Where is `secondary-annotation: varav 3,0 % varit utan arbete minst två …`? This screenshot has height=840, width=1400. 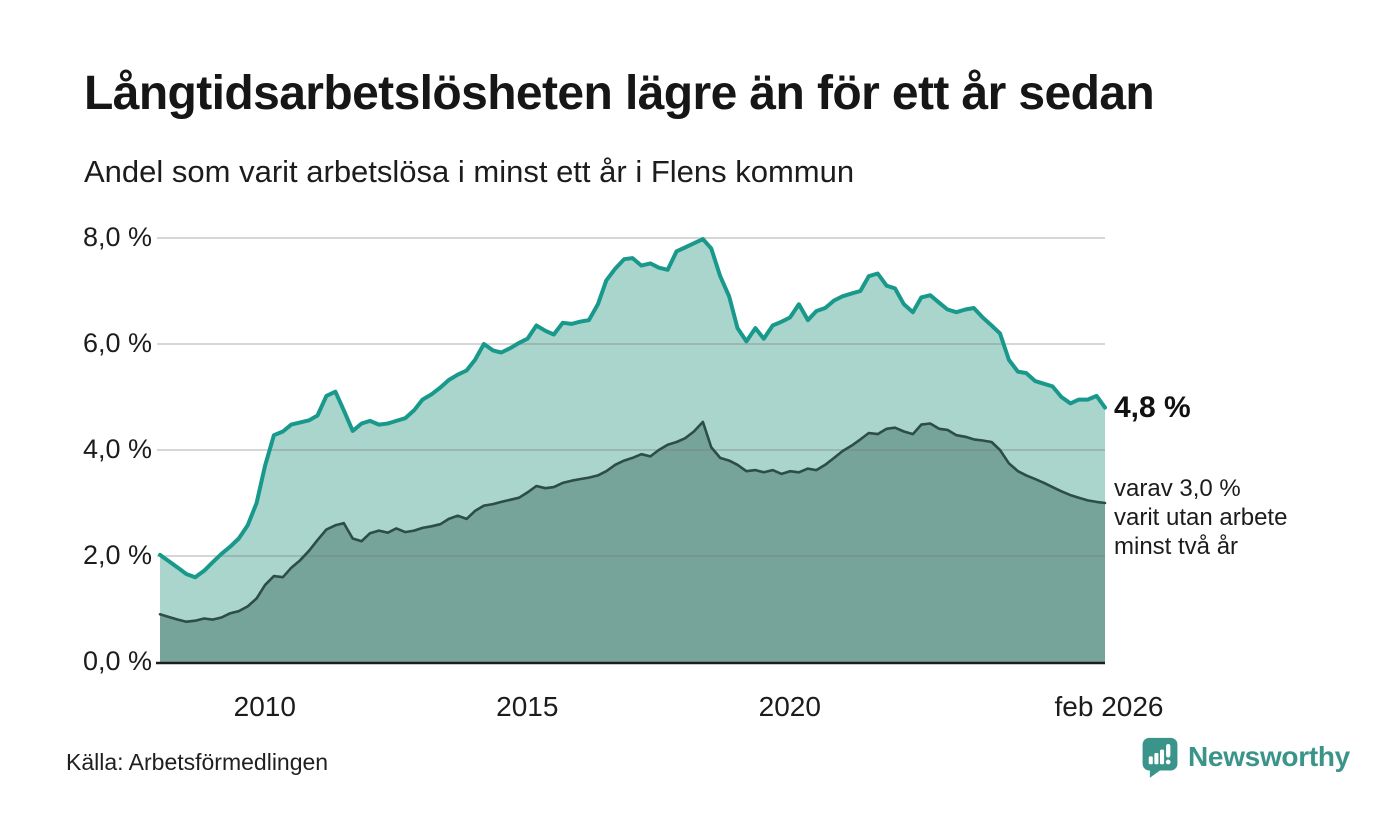
secondary-annotation: varav 3,0 % varit utan arbete minst två … is located at coordinates (1201, 517).